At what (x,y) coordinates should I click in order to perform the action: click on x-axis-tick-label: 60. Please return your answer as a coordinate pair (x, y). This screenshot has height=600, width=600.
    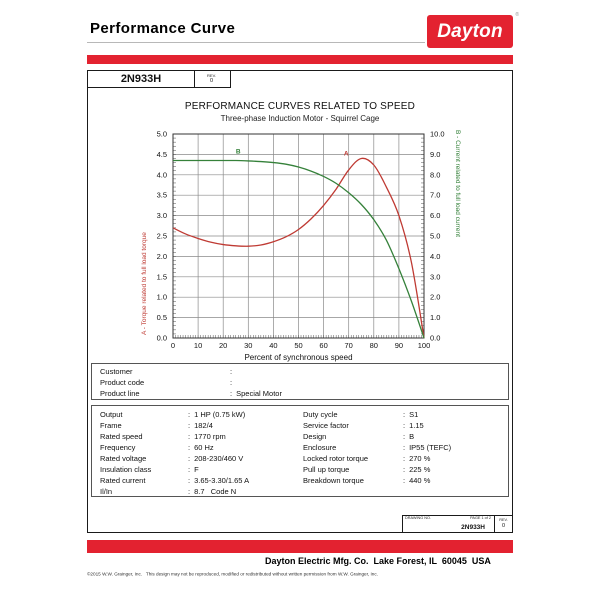
    Looking at the image, I should click on (323, 345).